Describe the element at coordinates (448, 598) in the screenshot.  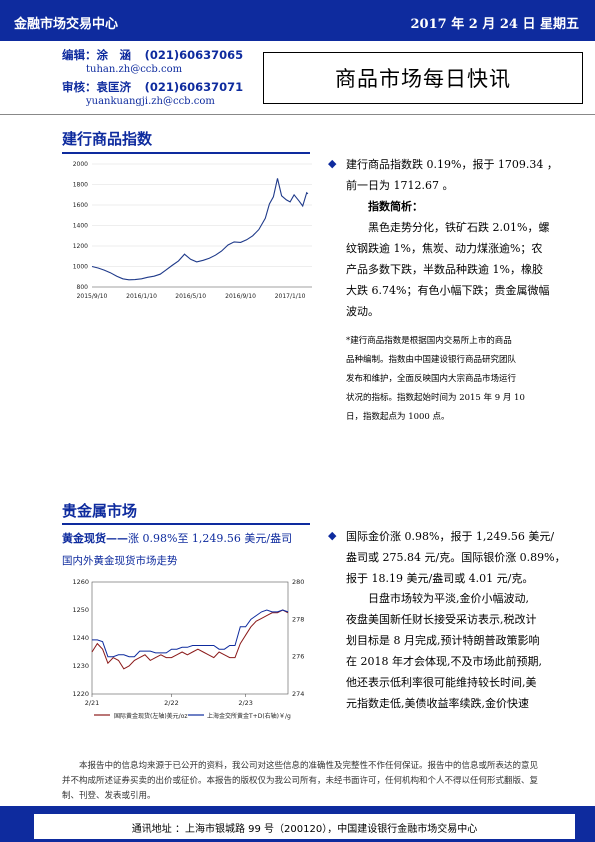
I see `commentary-line: 日盘市场较为平淡,金价小幅波动,` at that location.